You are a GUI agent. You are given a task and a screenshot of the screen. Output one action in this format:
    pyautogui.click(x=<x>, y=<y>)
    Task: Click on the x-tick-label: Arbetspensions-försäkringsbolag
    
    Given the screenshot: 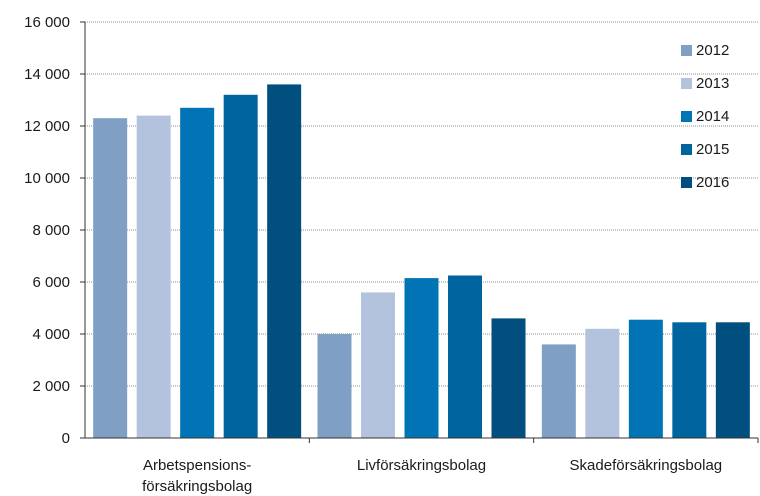 What is the action you would take?
    pyautogui.click(x=197, y=476)
    